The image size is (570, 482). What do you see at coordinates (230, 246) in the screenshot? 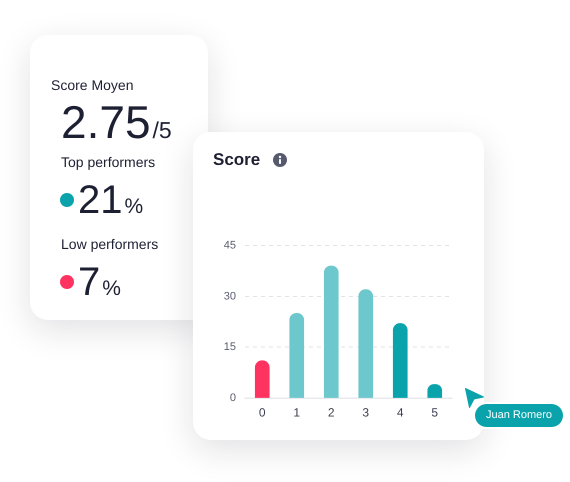
I see `y-tick-label: 45` at bounding box center [230, 246].